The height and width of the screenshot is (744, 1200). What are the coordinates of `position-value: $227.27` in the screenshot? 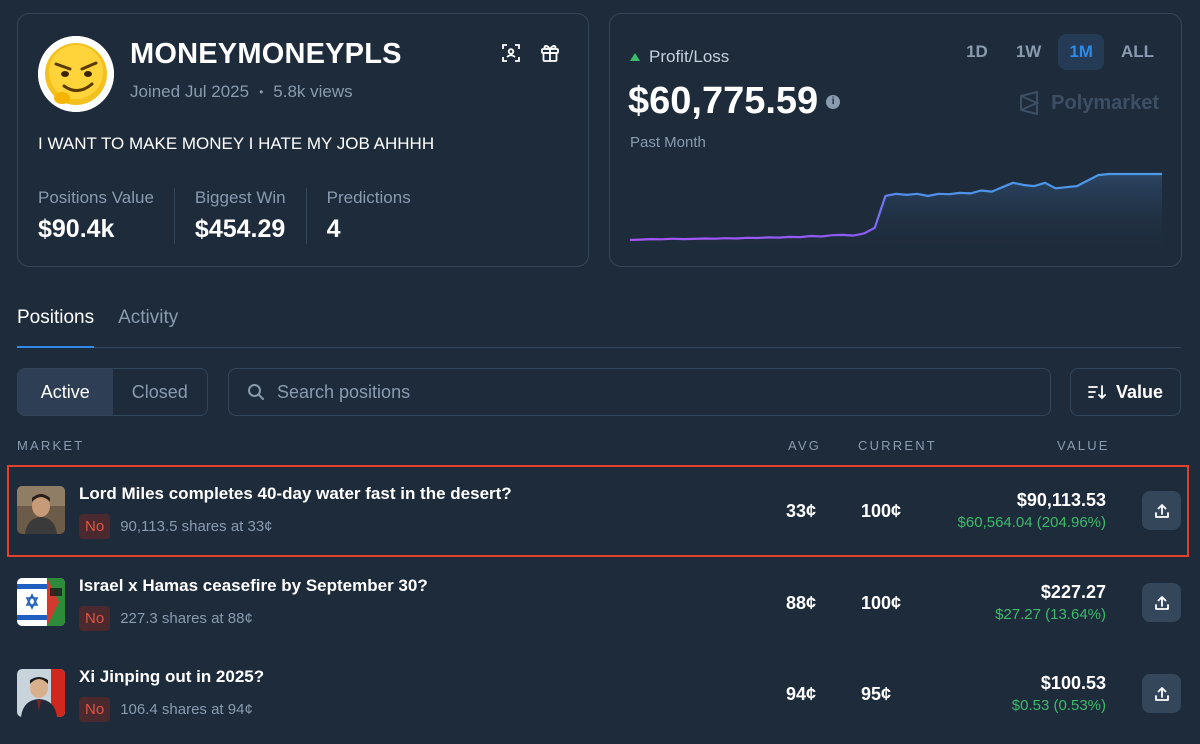 It's located at (1073, 592).